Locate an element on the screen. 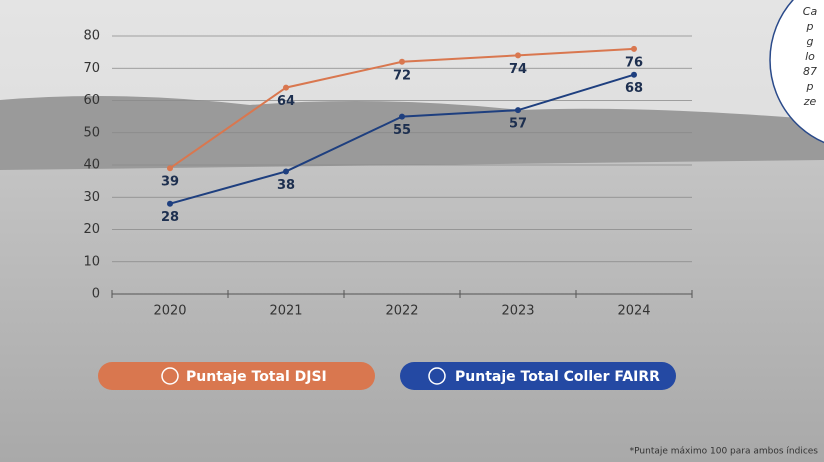 The image size is (824, 462). annotation: lo is located at coordinates (810, 56).